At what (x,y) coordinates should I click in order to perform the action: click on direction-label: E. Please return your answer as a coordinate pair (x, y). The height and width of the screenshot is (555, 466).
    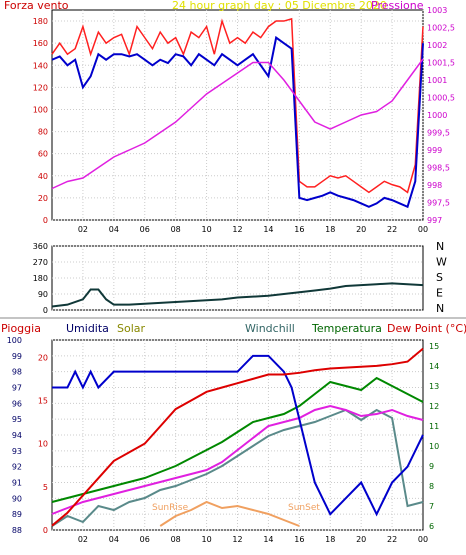
    Looking at the image, I should click on (439, 293).